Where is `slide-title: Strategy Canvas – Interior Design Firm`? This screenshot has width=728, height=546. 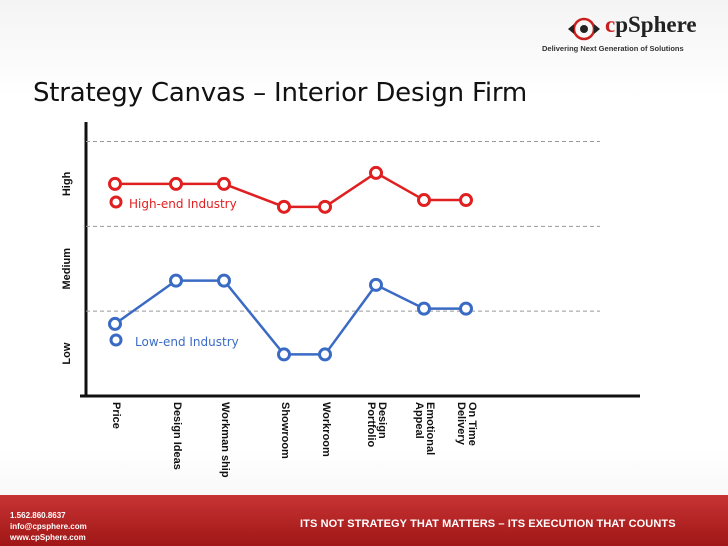
slide-title: Strategy Canvas – Interior Design Firm is located at coordinates (280, 93).